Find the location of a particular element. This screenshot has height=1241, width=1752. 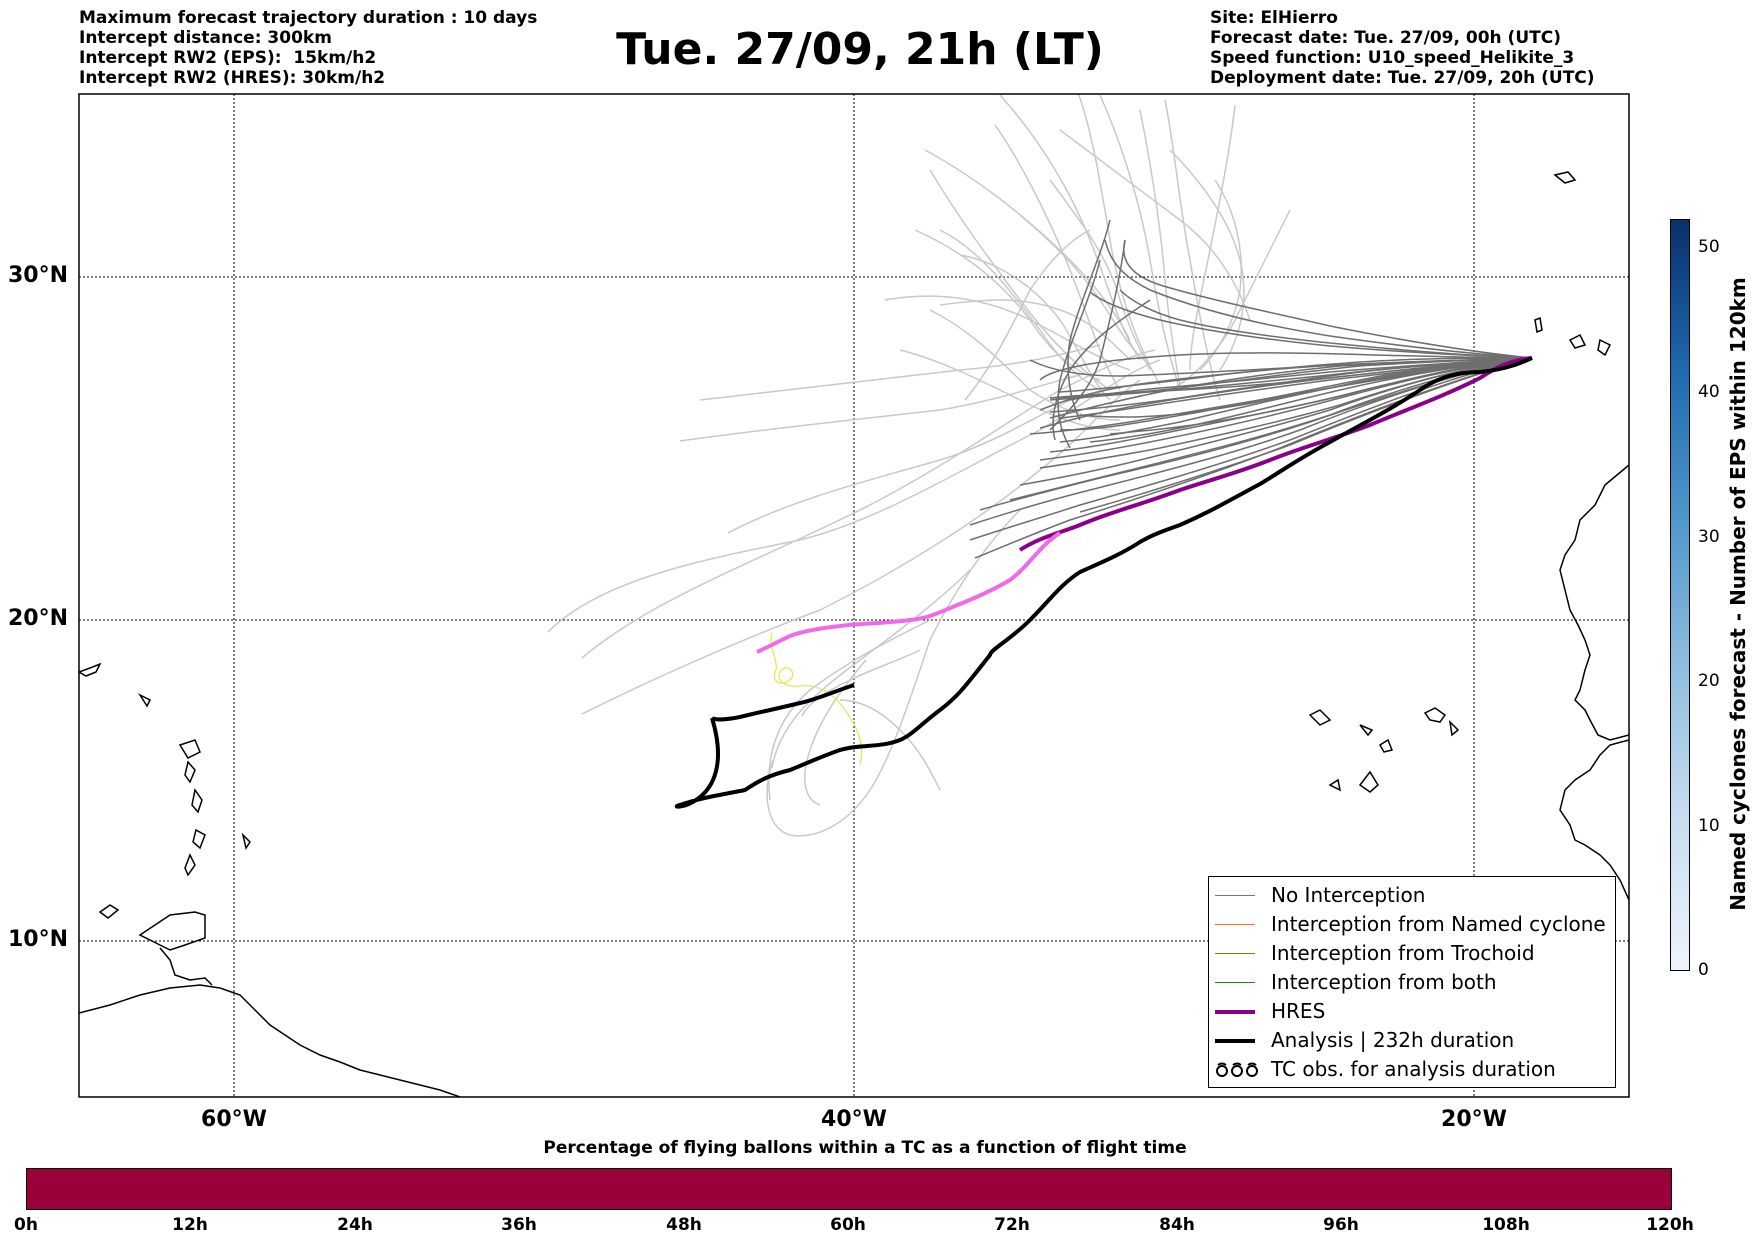

eps-trajectories-no-interception is located at coordinates (1251, 389).